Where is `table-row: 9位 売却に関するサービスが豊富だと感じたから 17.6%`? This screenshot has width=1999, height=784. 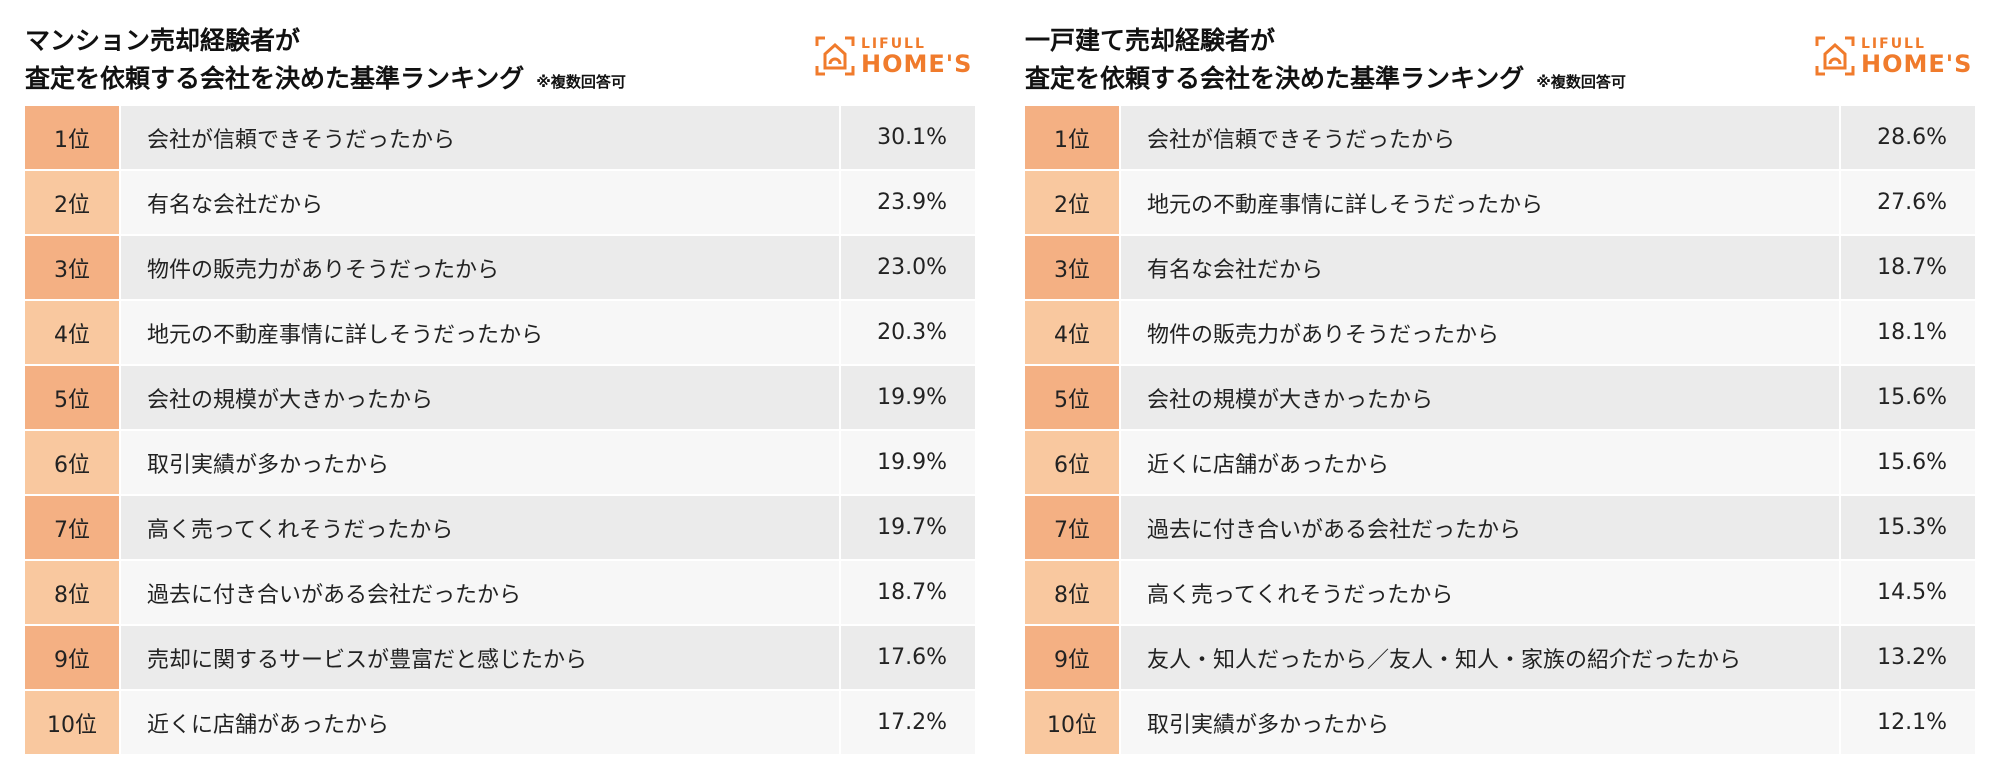
table-row: 9位 売却に関するサービスが豊富だと感じたから 17.6% is located at coordinates (500, 657).